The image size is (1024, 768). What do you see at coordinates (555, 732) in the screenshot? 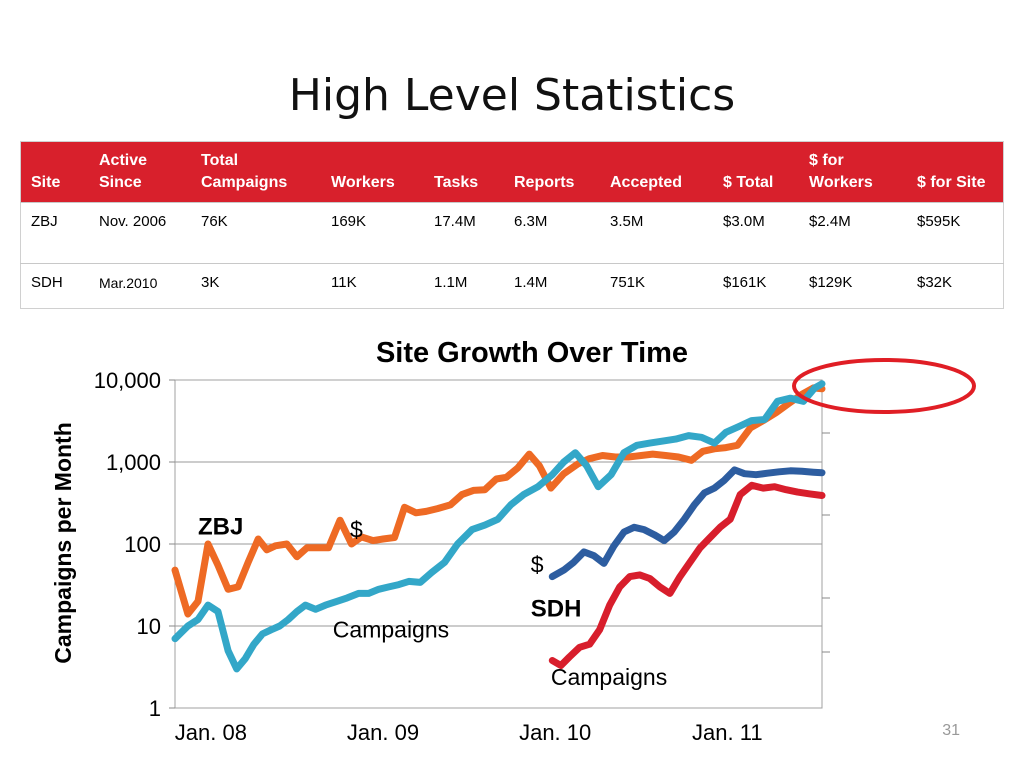
I see `x-tick-label: Jan. 10` at bounding box center [555, 732].